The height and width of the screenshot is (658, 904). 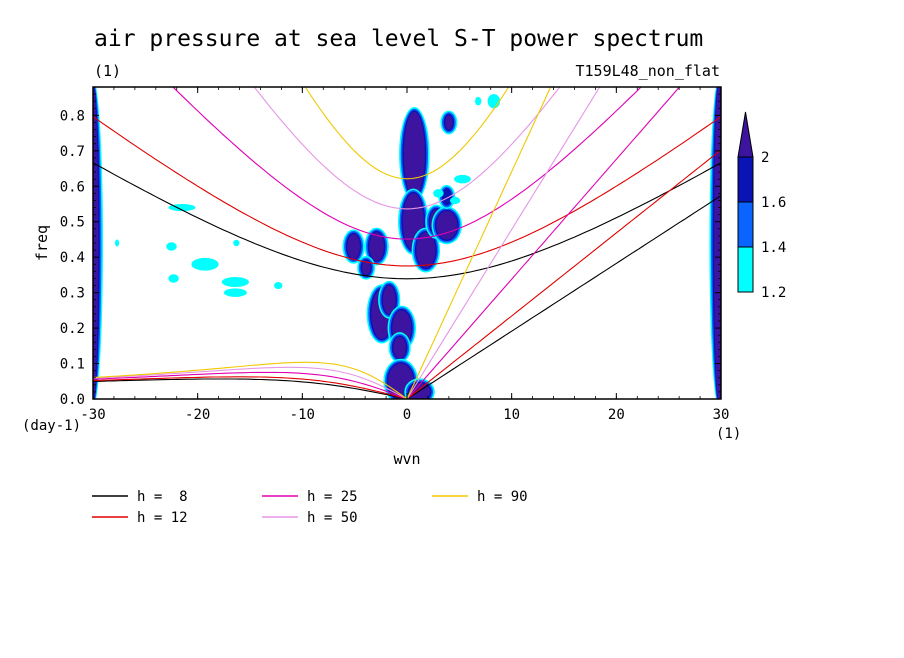 What do you see at coordinates (479, 243) in the screenshot?
I see `curve-kelvin-h90` at bounding box center [479, 243].